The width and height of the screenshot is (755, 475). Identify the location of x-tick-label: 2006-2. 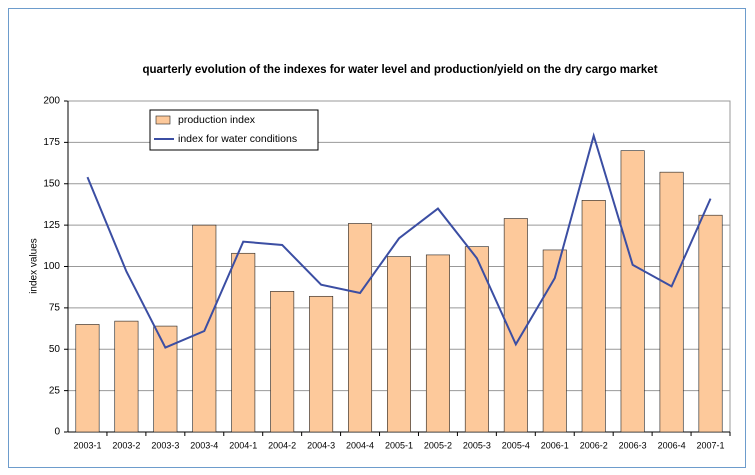
(594, 445).